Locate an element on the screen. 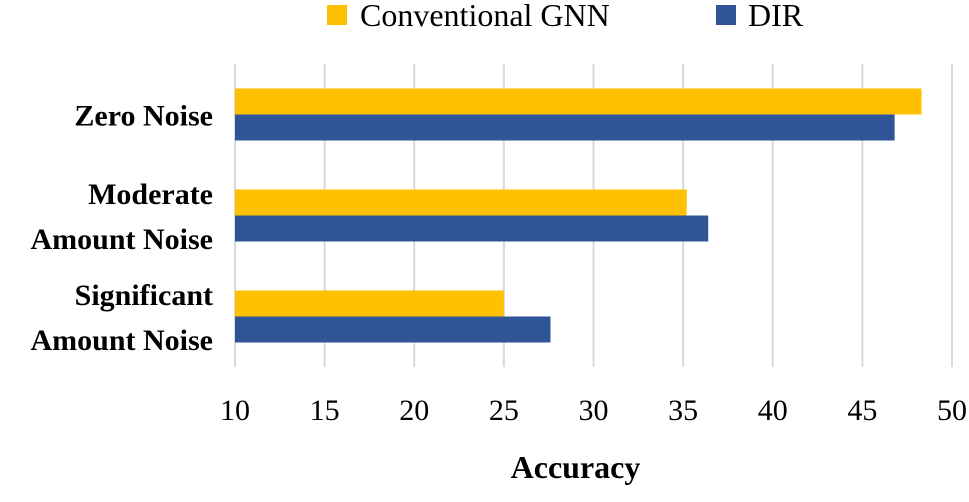 The width and height of the screenshot is (969, 502). legend-label: DIR is located at coordinates (776, 16).